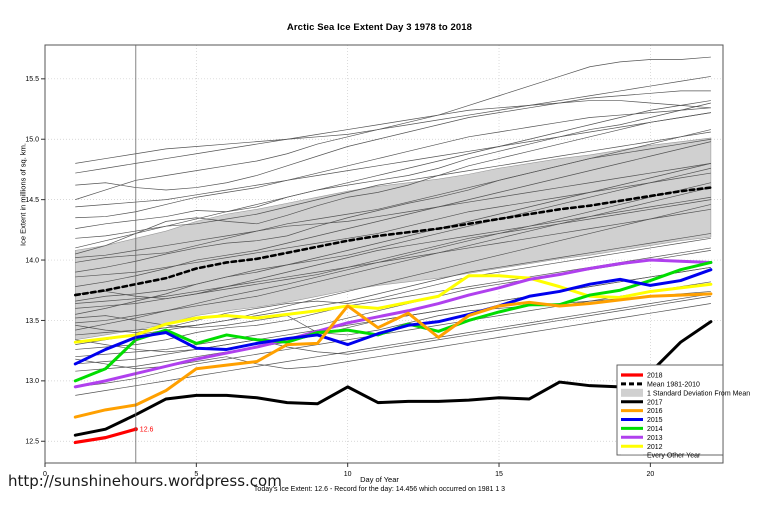 This screenshot has height=506, width=759. I want to click on y-tick-label: 13.5, so click(32, 321).